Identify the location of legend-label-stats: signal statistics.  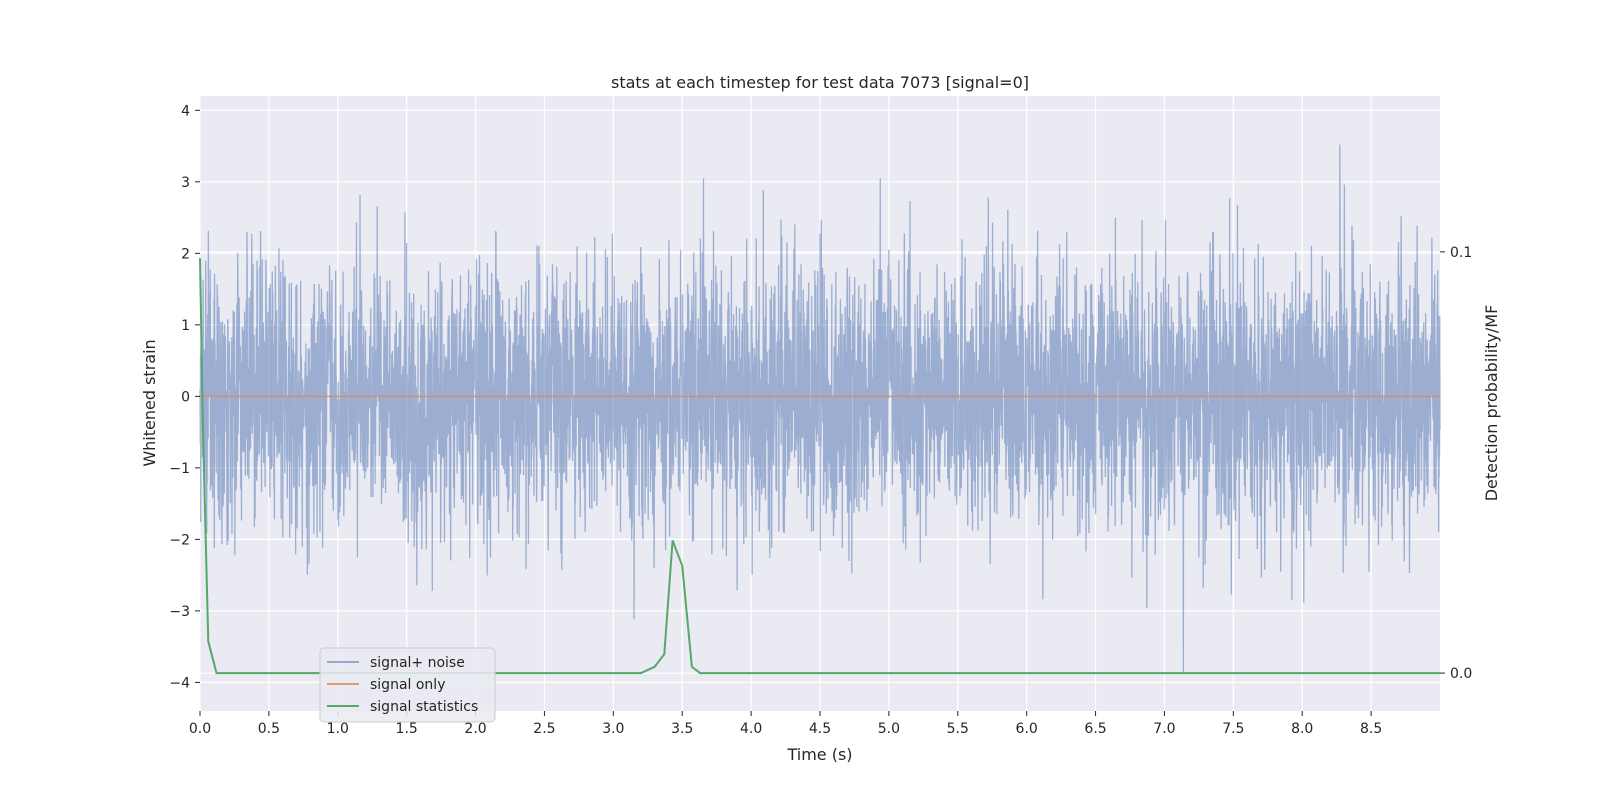
(424, 707).